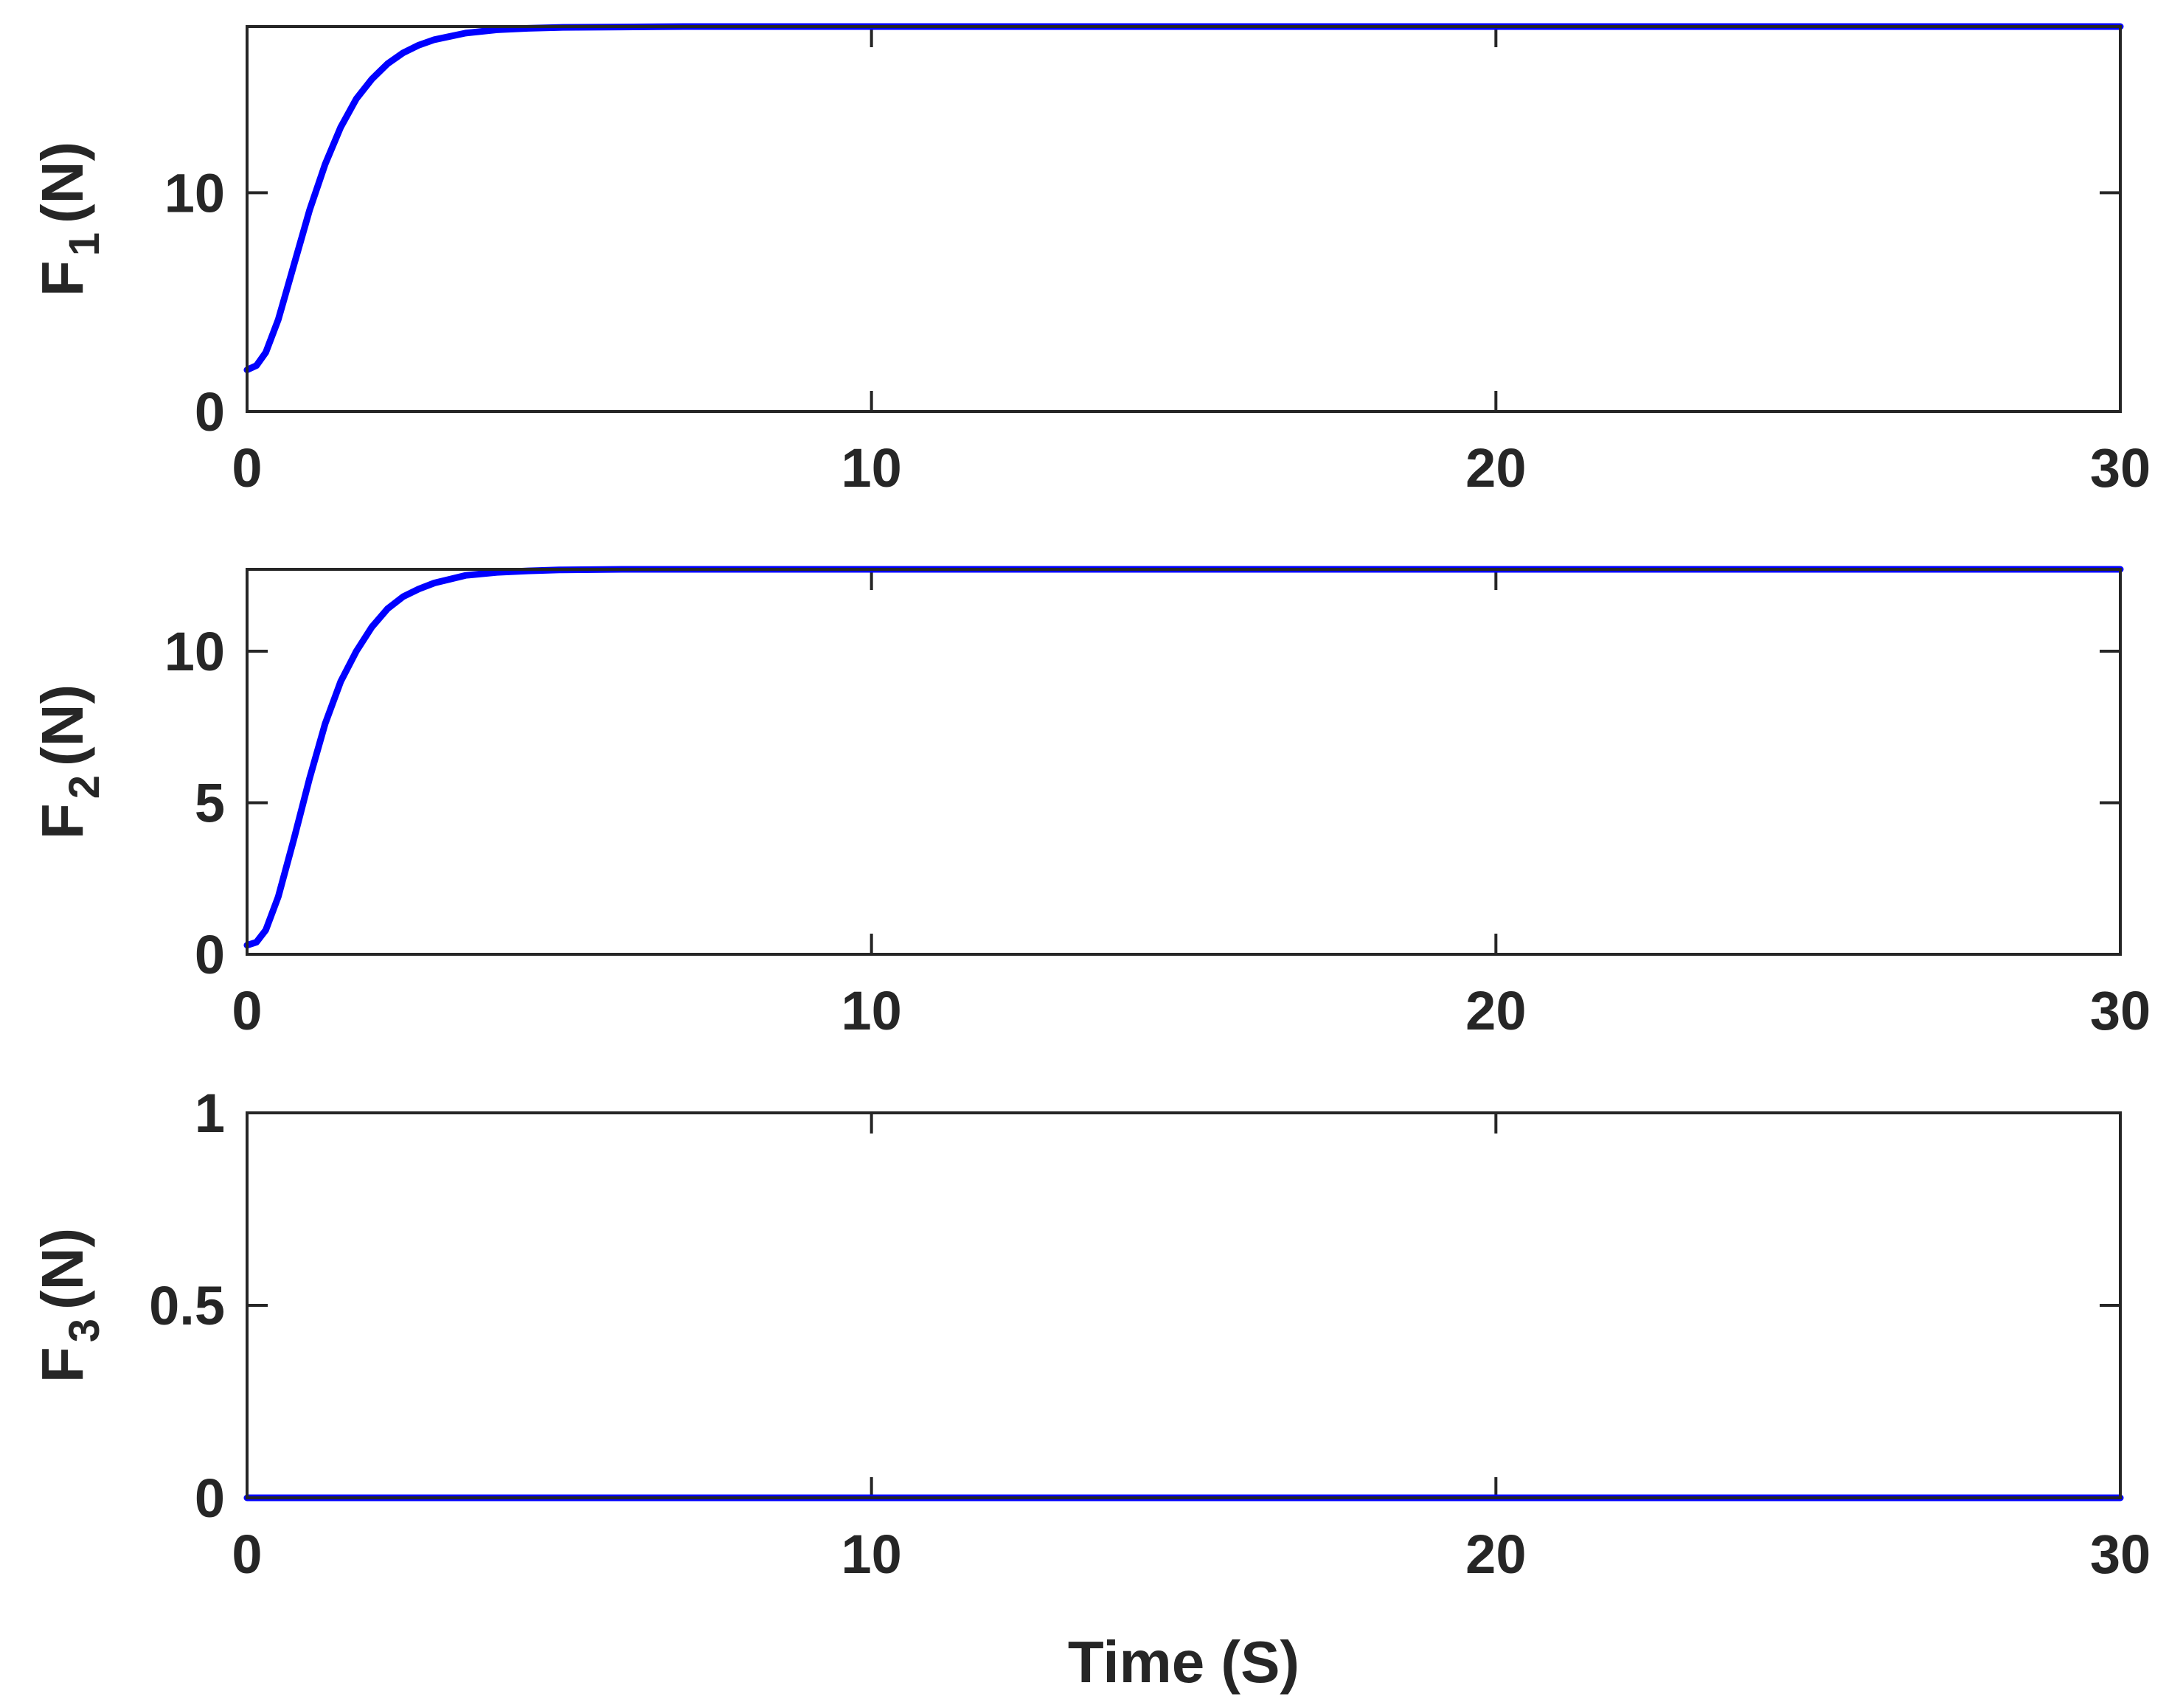 Image resolution: width=2169 pixels, height=1708 pixels. I want to click on y-tick-label: 5, so click(210, 802).